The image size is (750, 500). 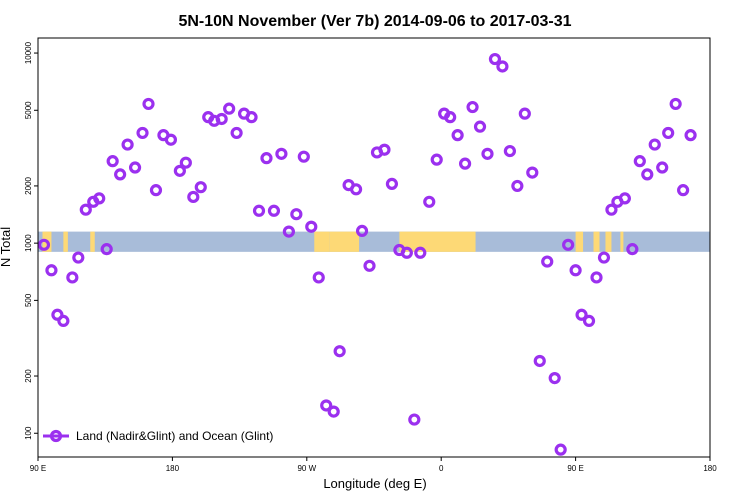 I want to click on legend-label: Land (Nadir&Glint) and Ocean (Glint), so click(x=174, y=436).